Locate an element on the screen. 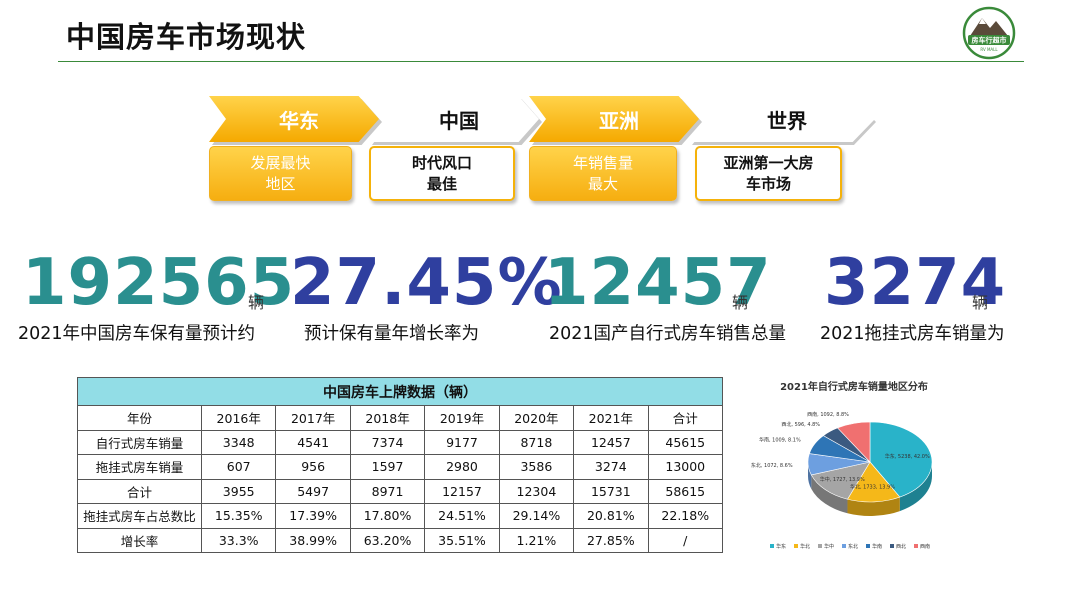 The width and height of the screenshot is (1080, 605). legend-entry: 华北 is located at coordinates (805, 546).